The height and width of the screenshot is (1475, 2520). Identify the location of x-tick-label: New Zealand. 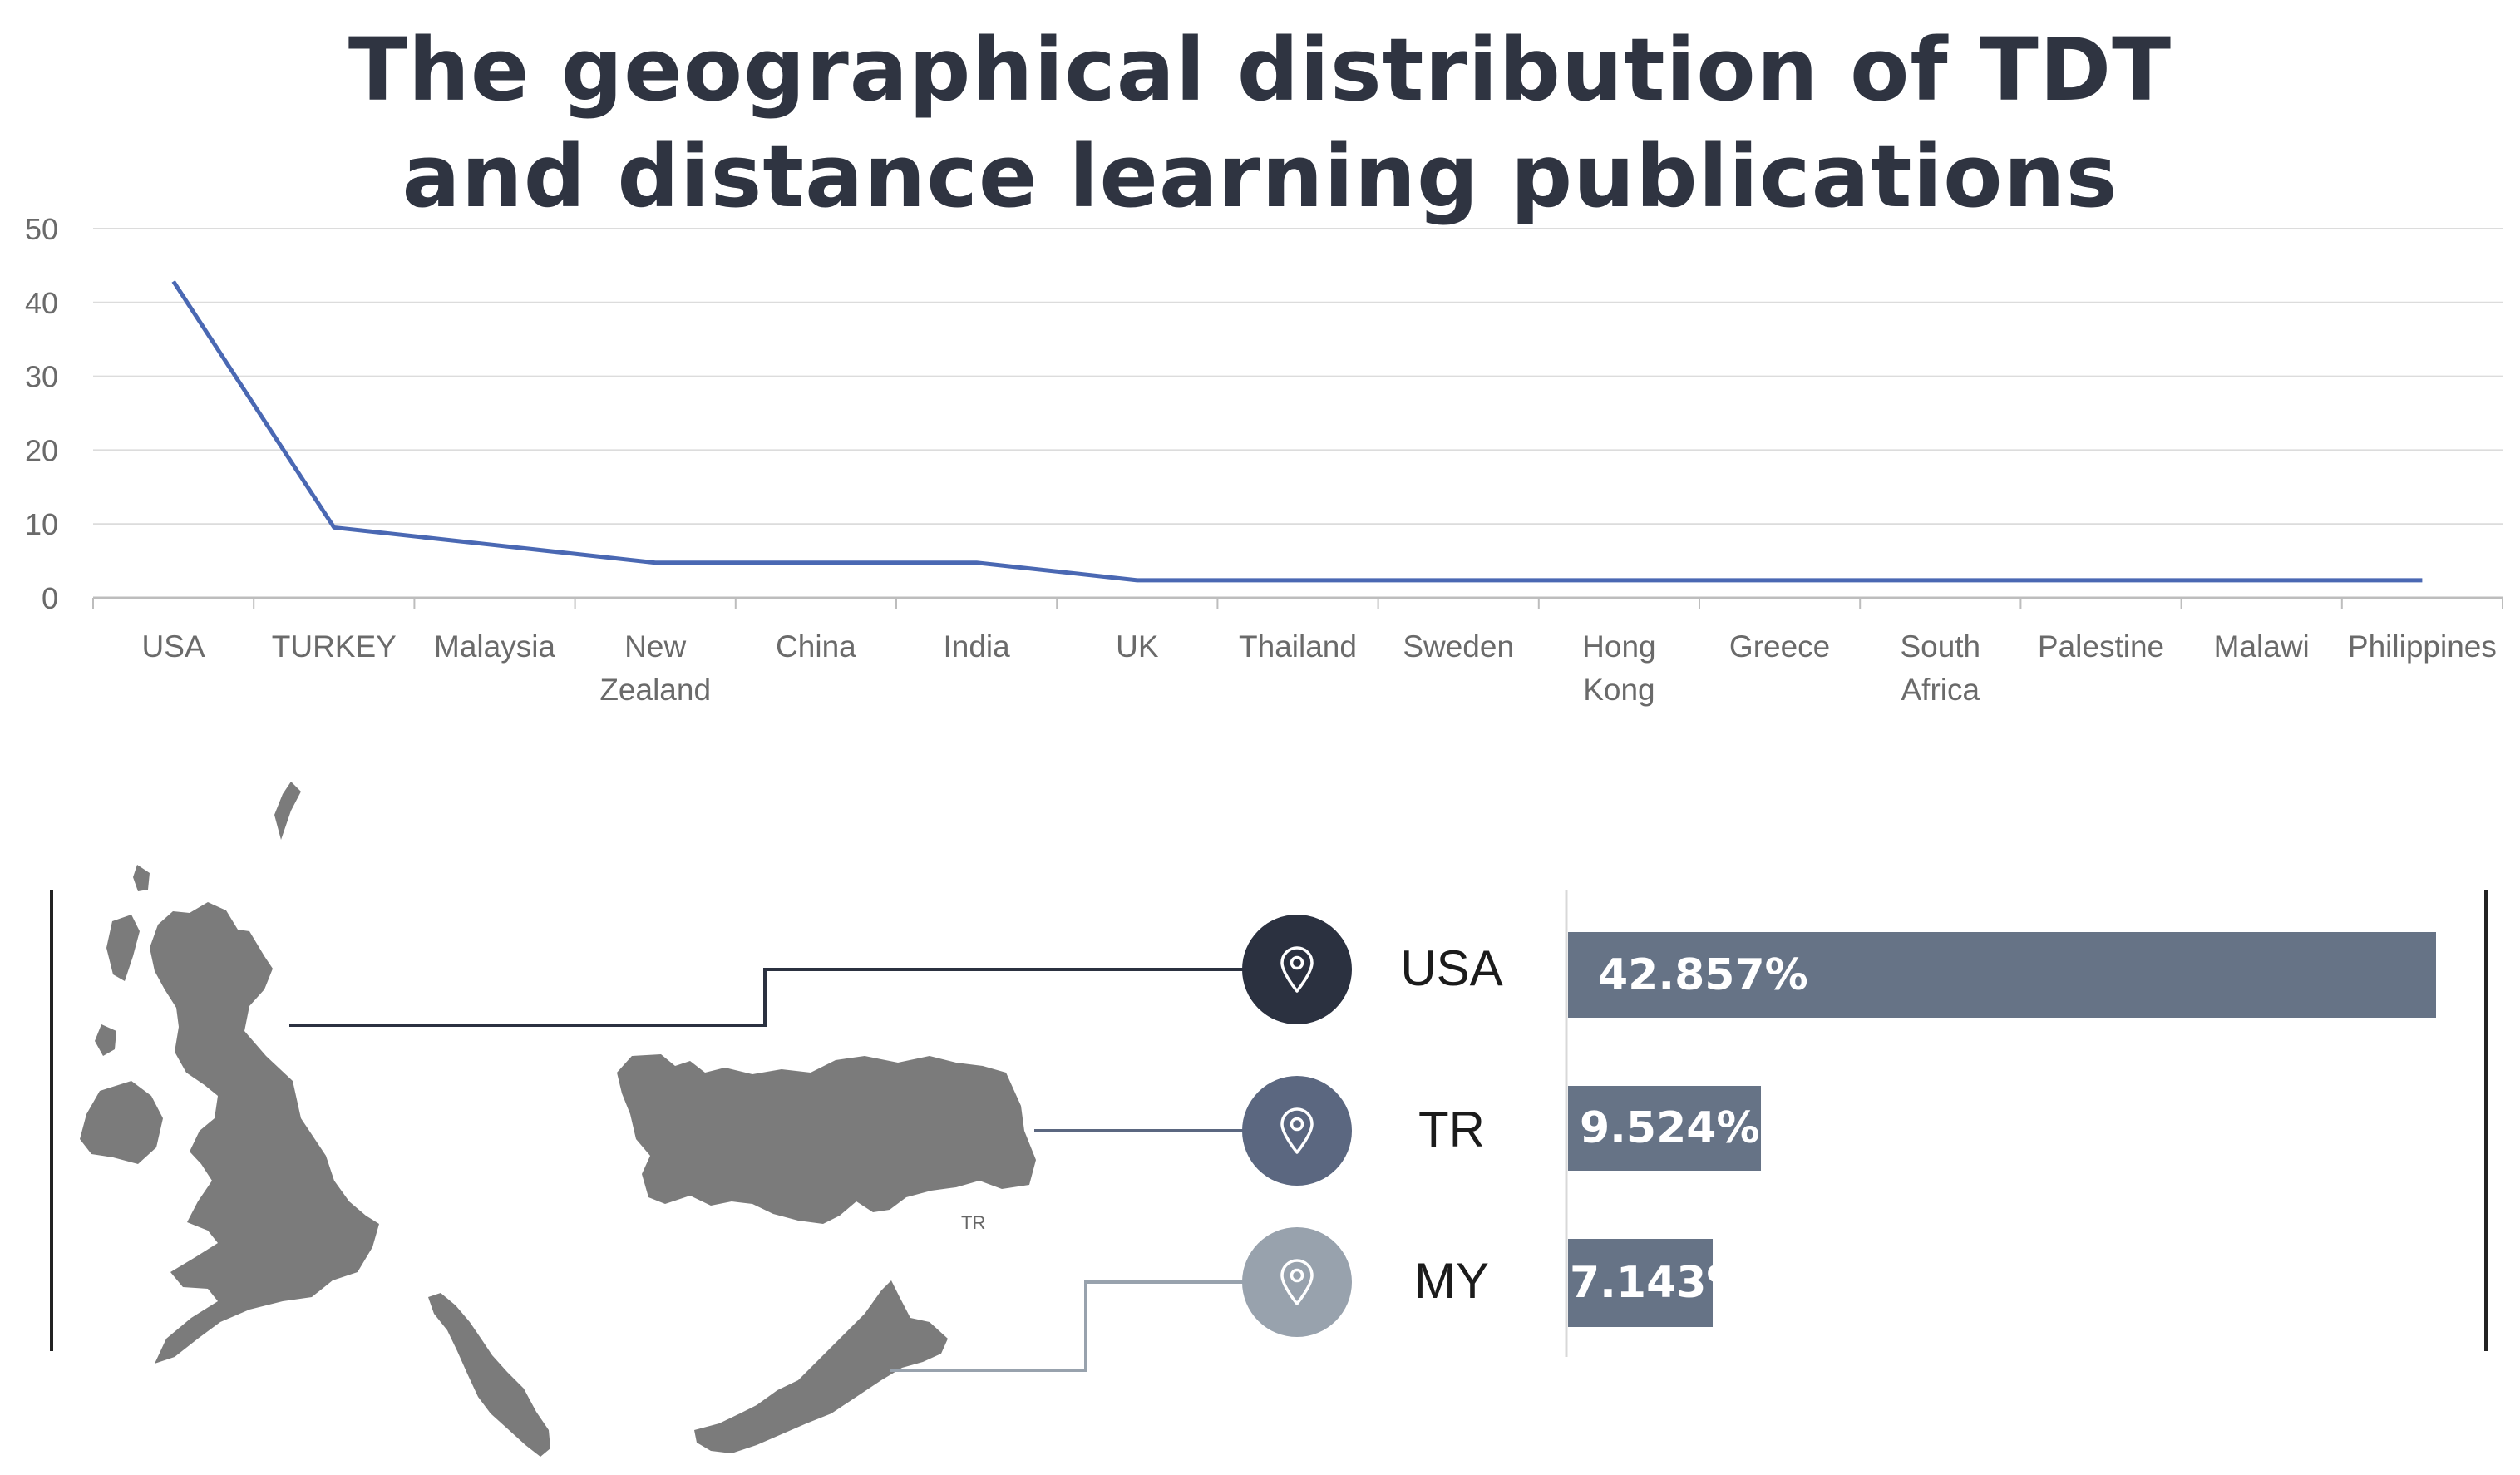
(655, 668).